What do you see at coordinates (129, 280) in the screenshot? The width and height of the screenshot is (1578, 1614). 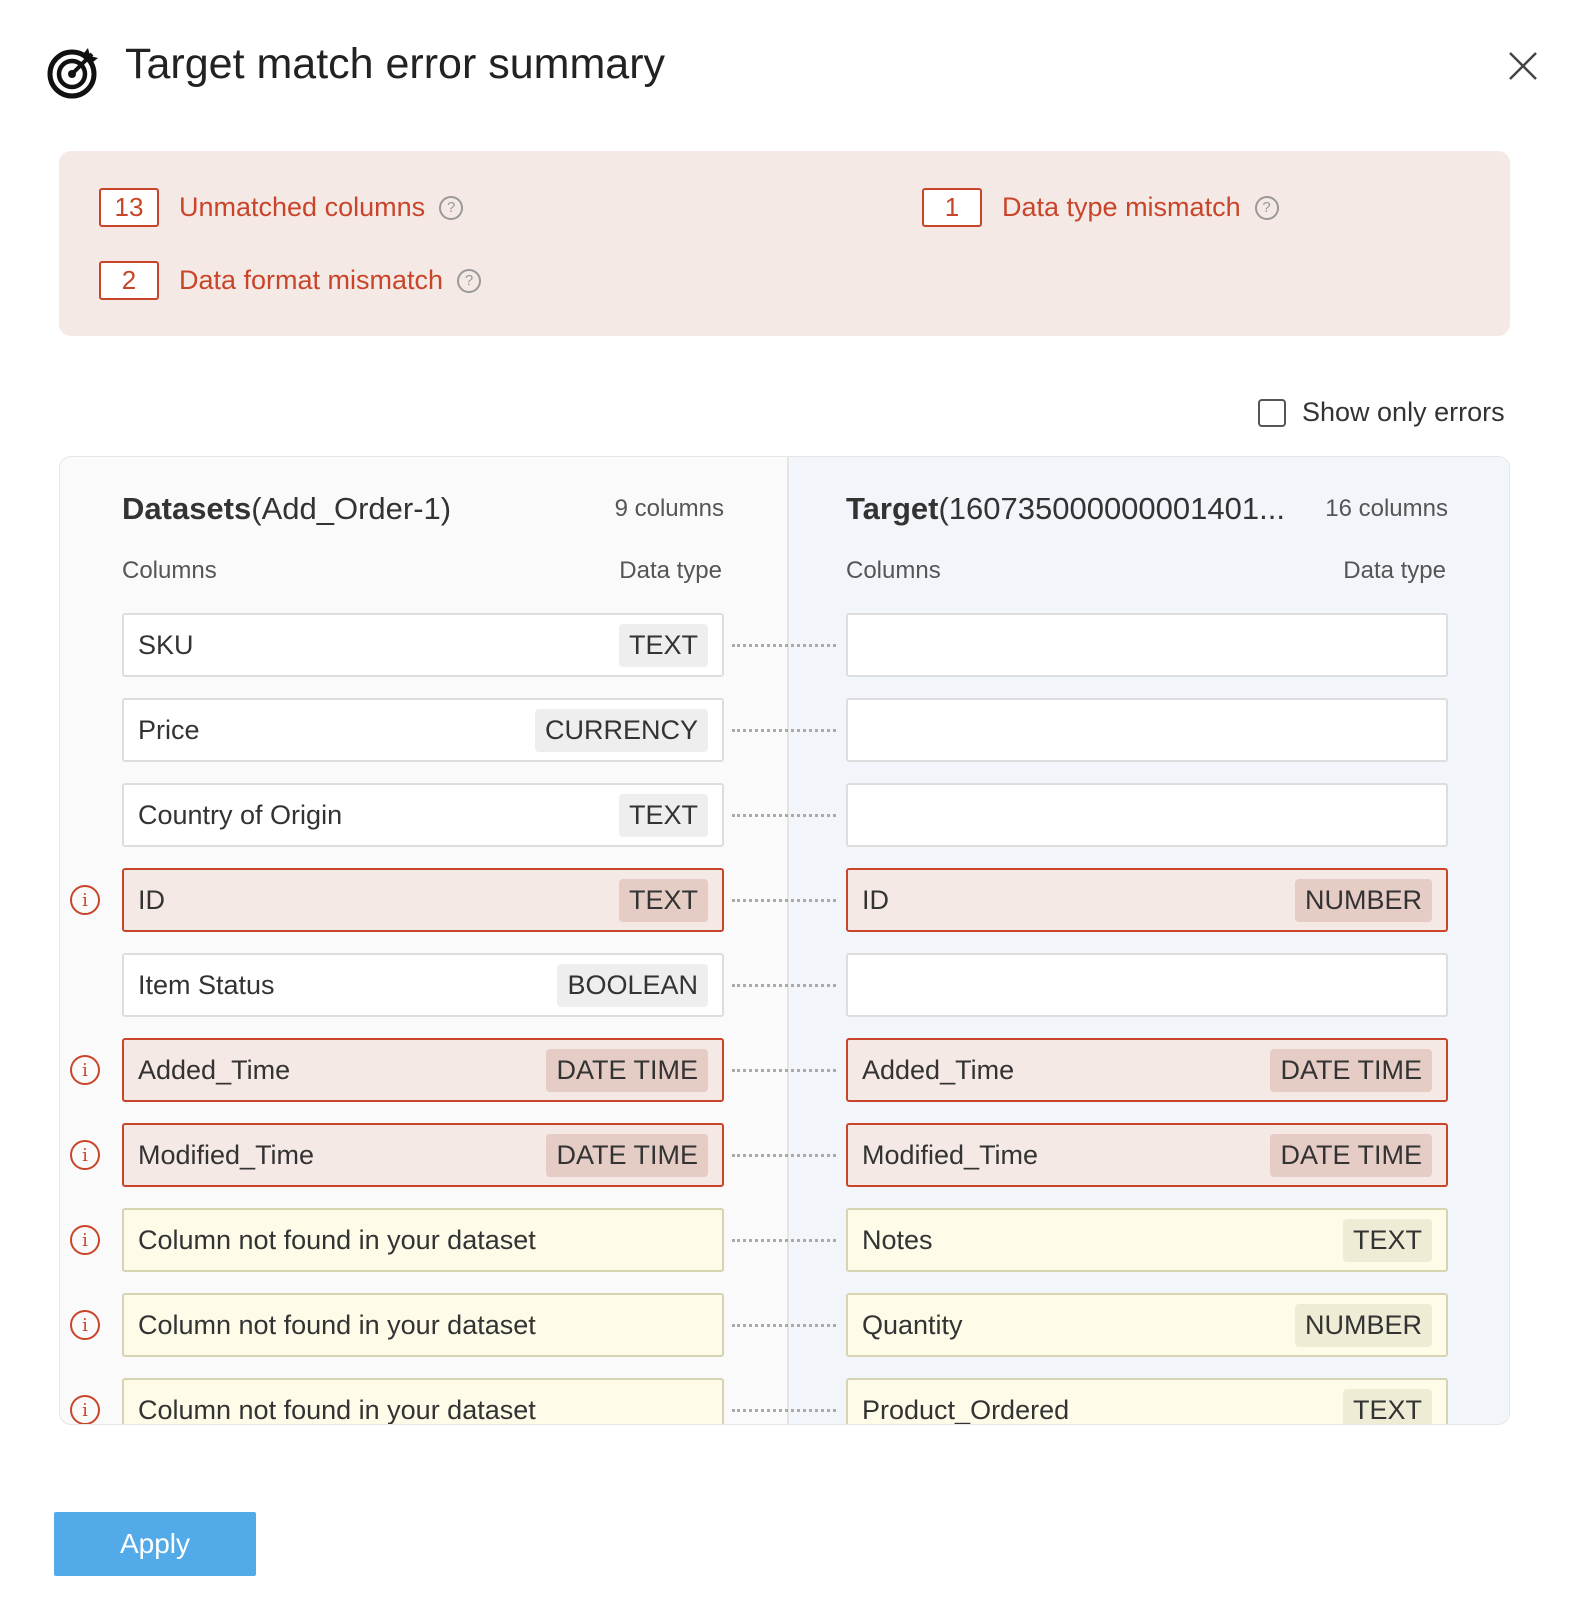 I see `count-badge: 2` at bounding box center [129, 280].